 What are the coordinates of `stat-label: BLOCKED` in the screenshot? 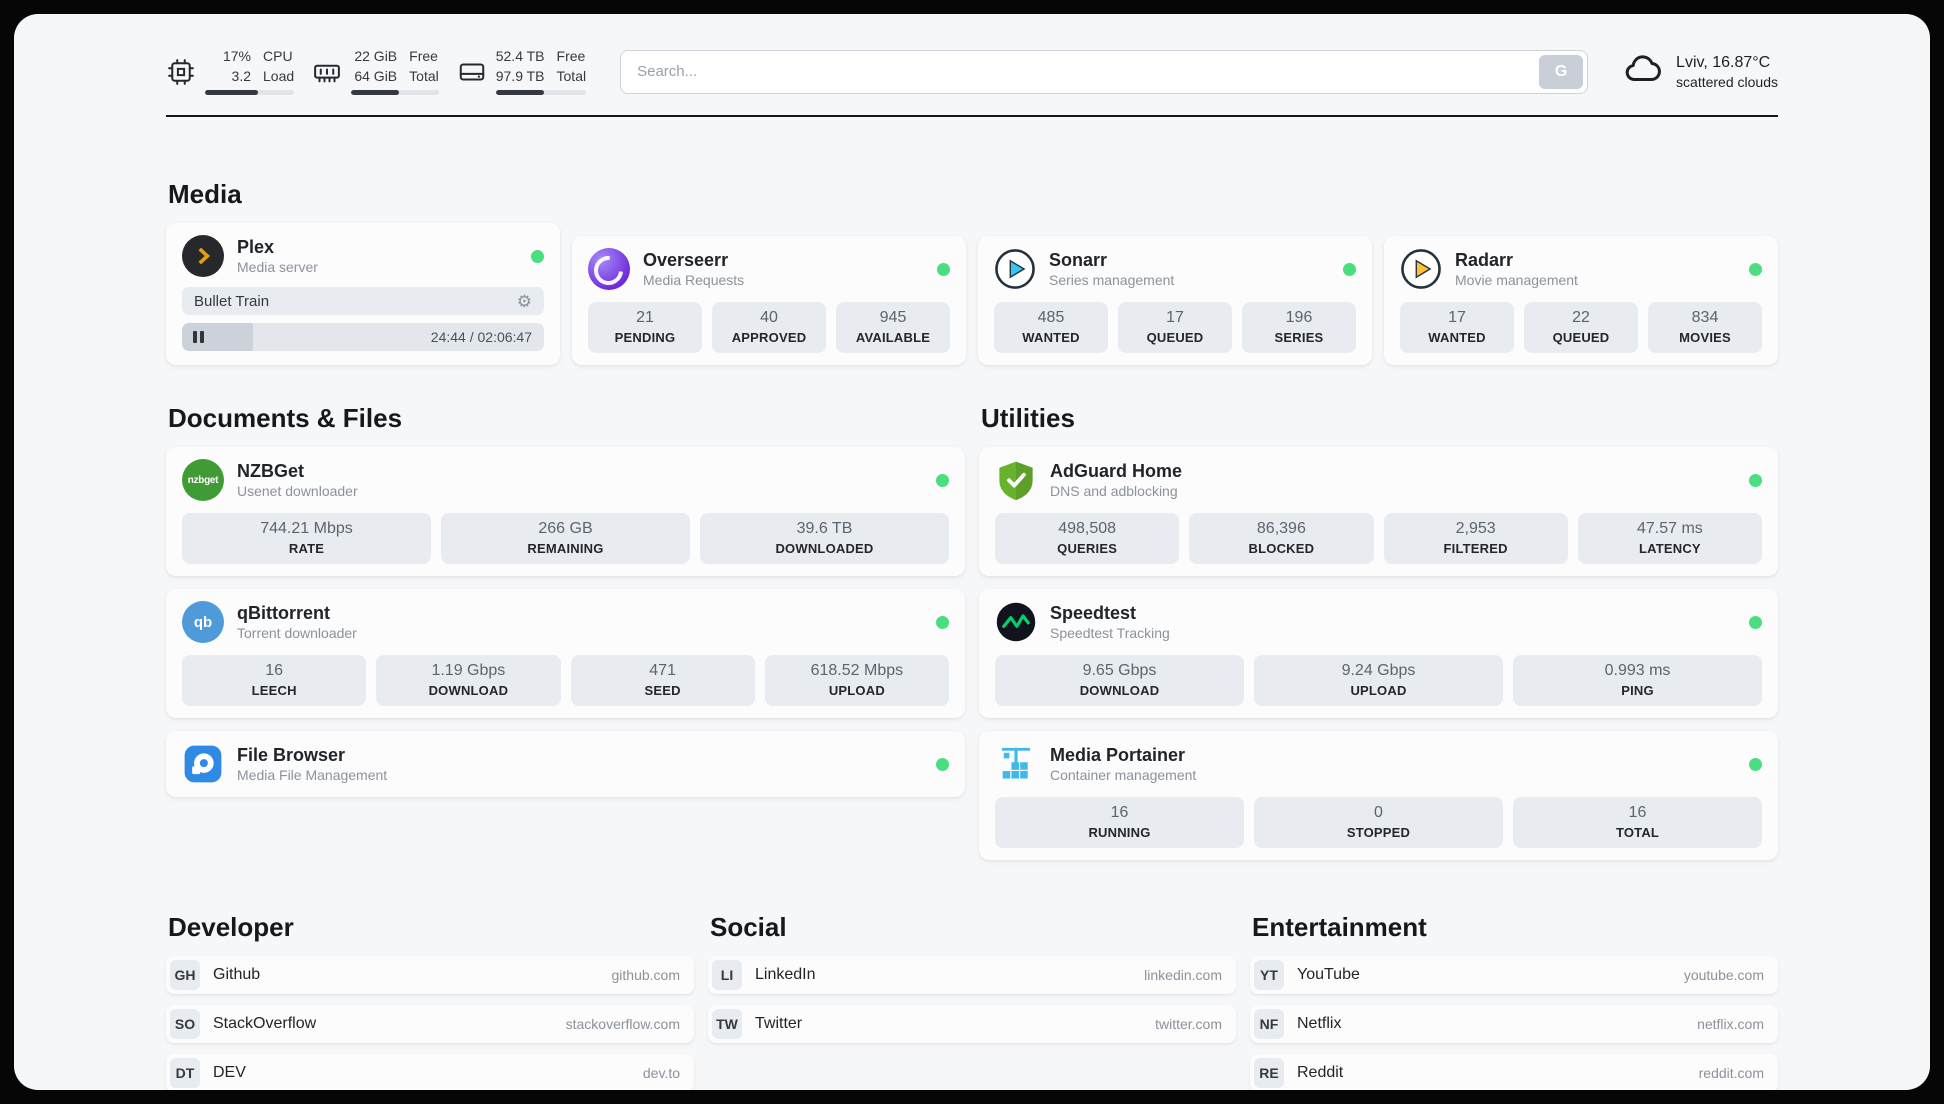 It's located at (1281, 548).